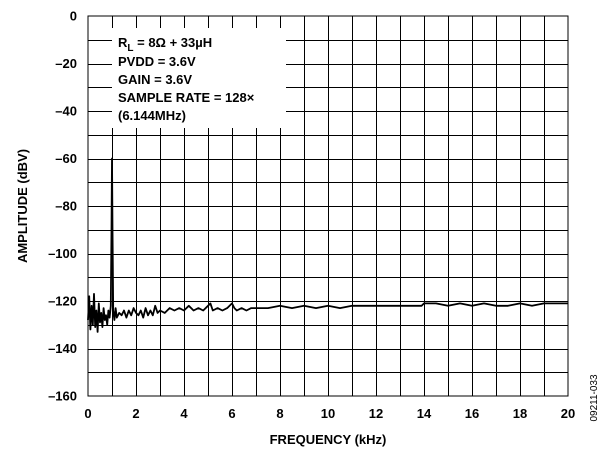  What do you see at coordinates (328, 439) in the screenshot?
I see `x-axis-title: FREQUENCY (kHz)` at bounding box center [328, 439].